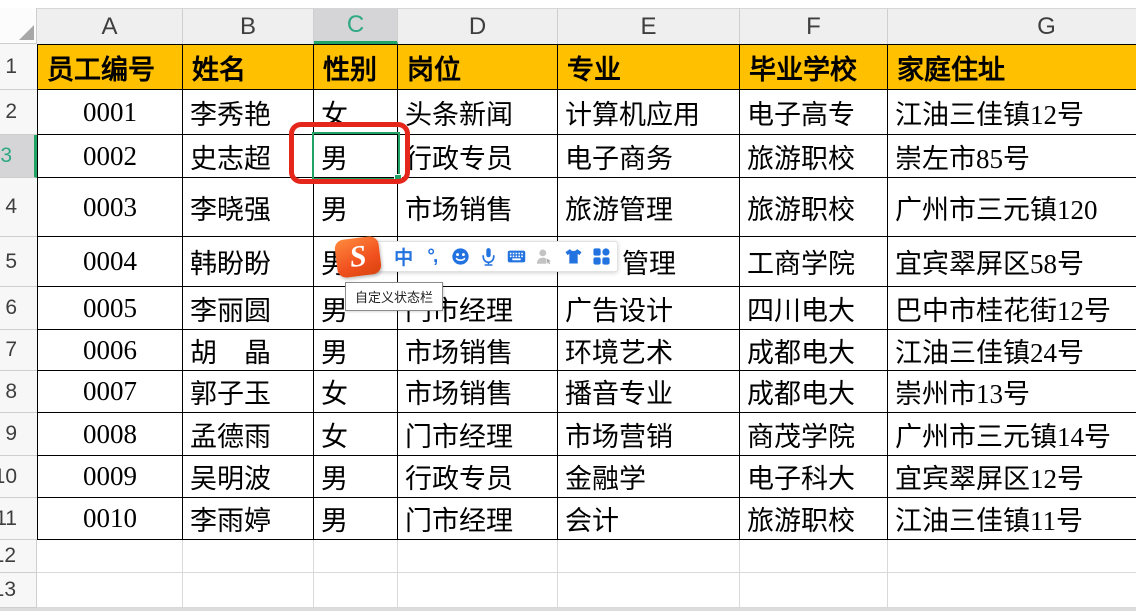 This screenshot has width=1136, height=611. I want to click on cell-A4: 0003, so click(110, 207).